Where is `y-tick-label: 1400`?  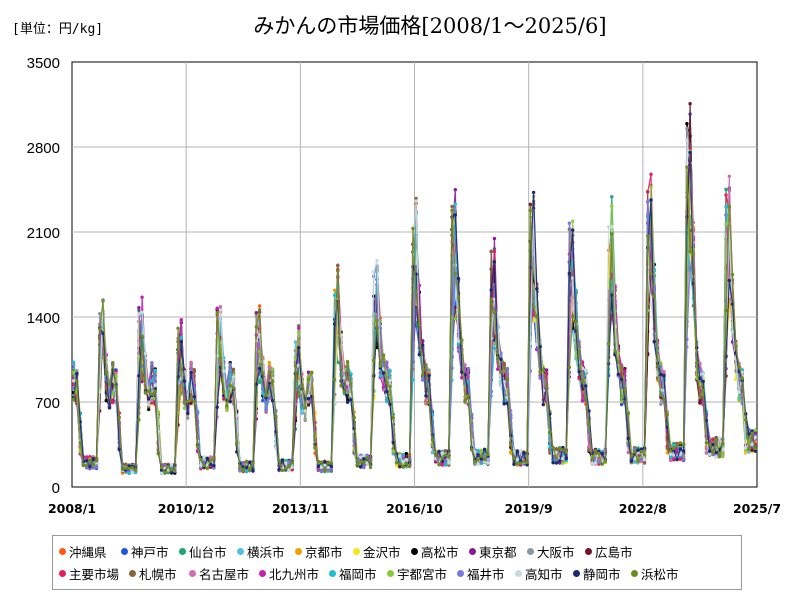 y-tick-label: 1400 is located at coordinates (43, 318).